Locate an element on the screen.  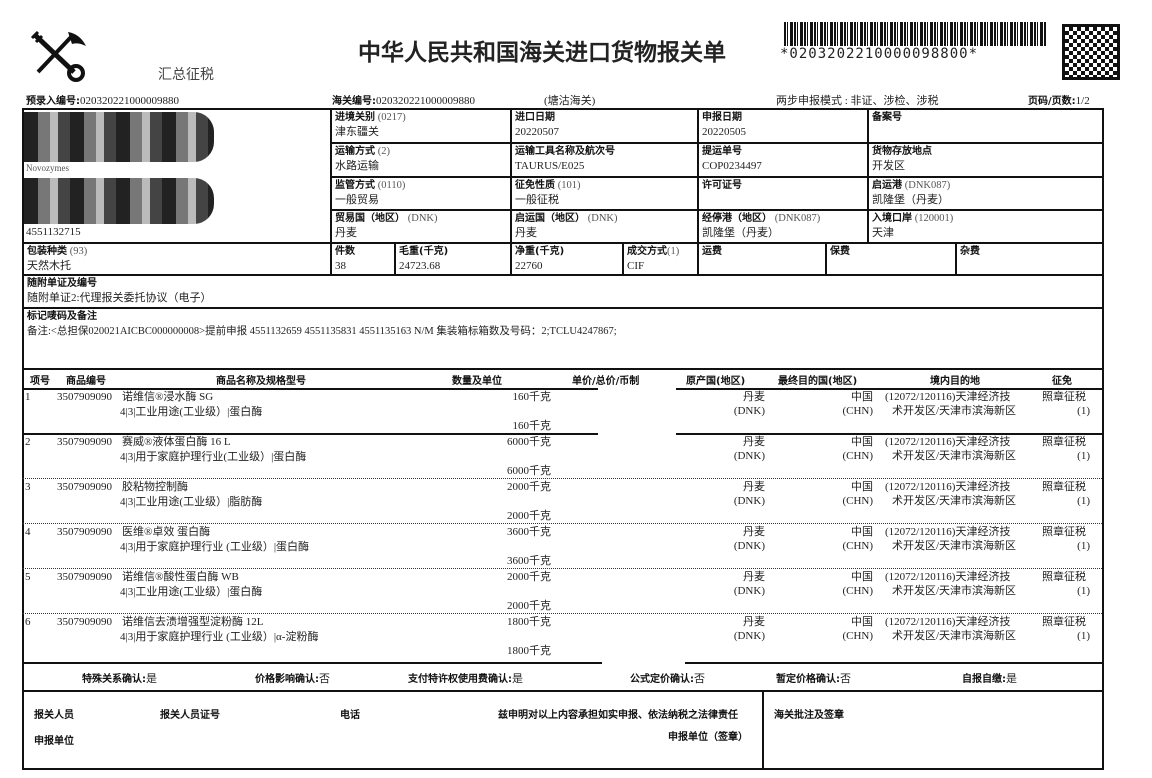
col-domestic: 境内目的地 is located at coordinates (955, 381).